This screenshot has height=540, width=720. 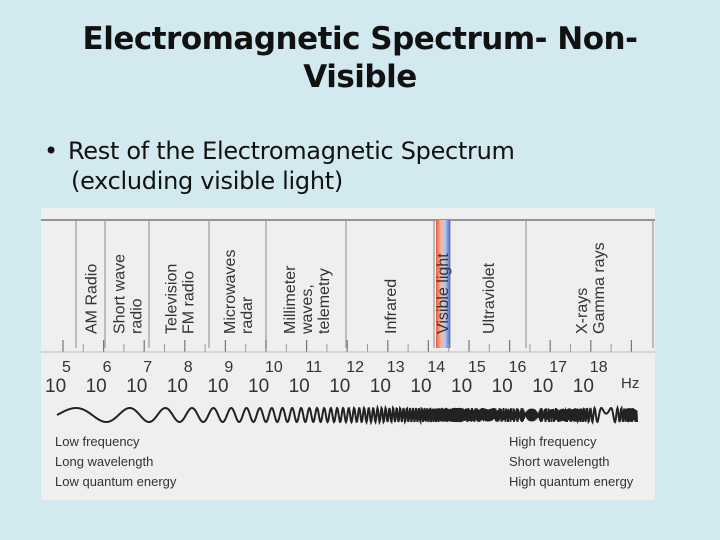 What do you see at coordinates (207, 181) in the screenshot?
I see `bullet-line-2: (excluding visible light)` at bounding box center [207, 181].